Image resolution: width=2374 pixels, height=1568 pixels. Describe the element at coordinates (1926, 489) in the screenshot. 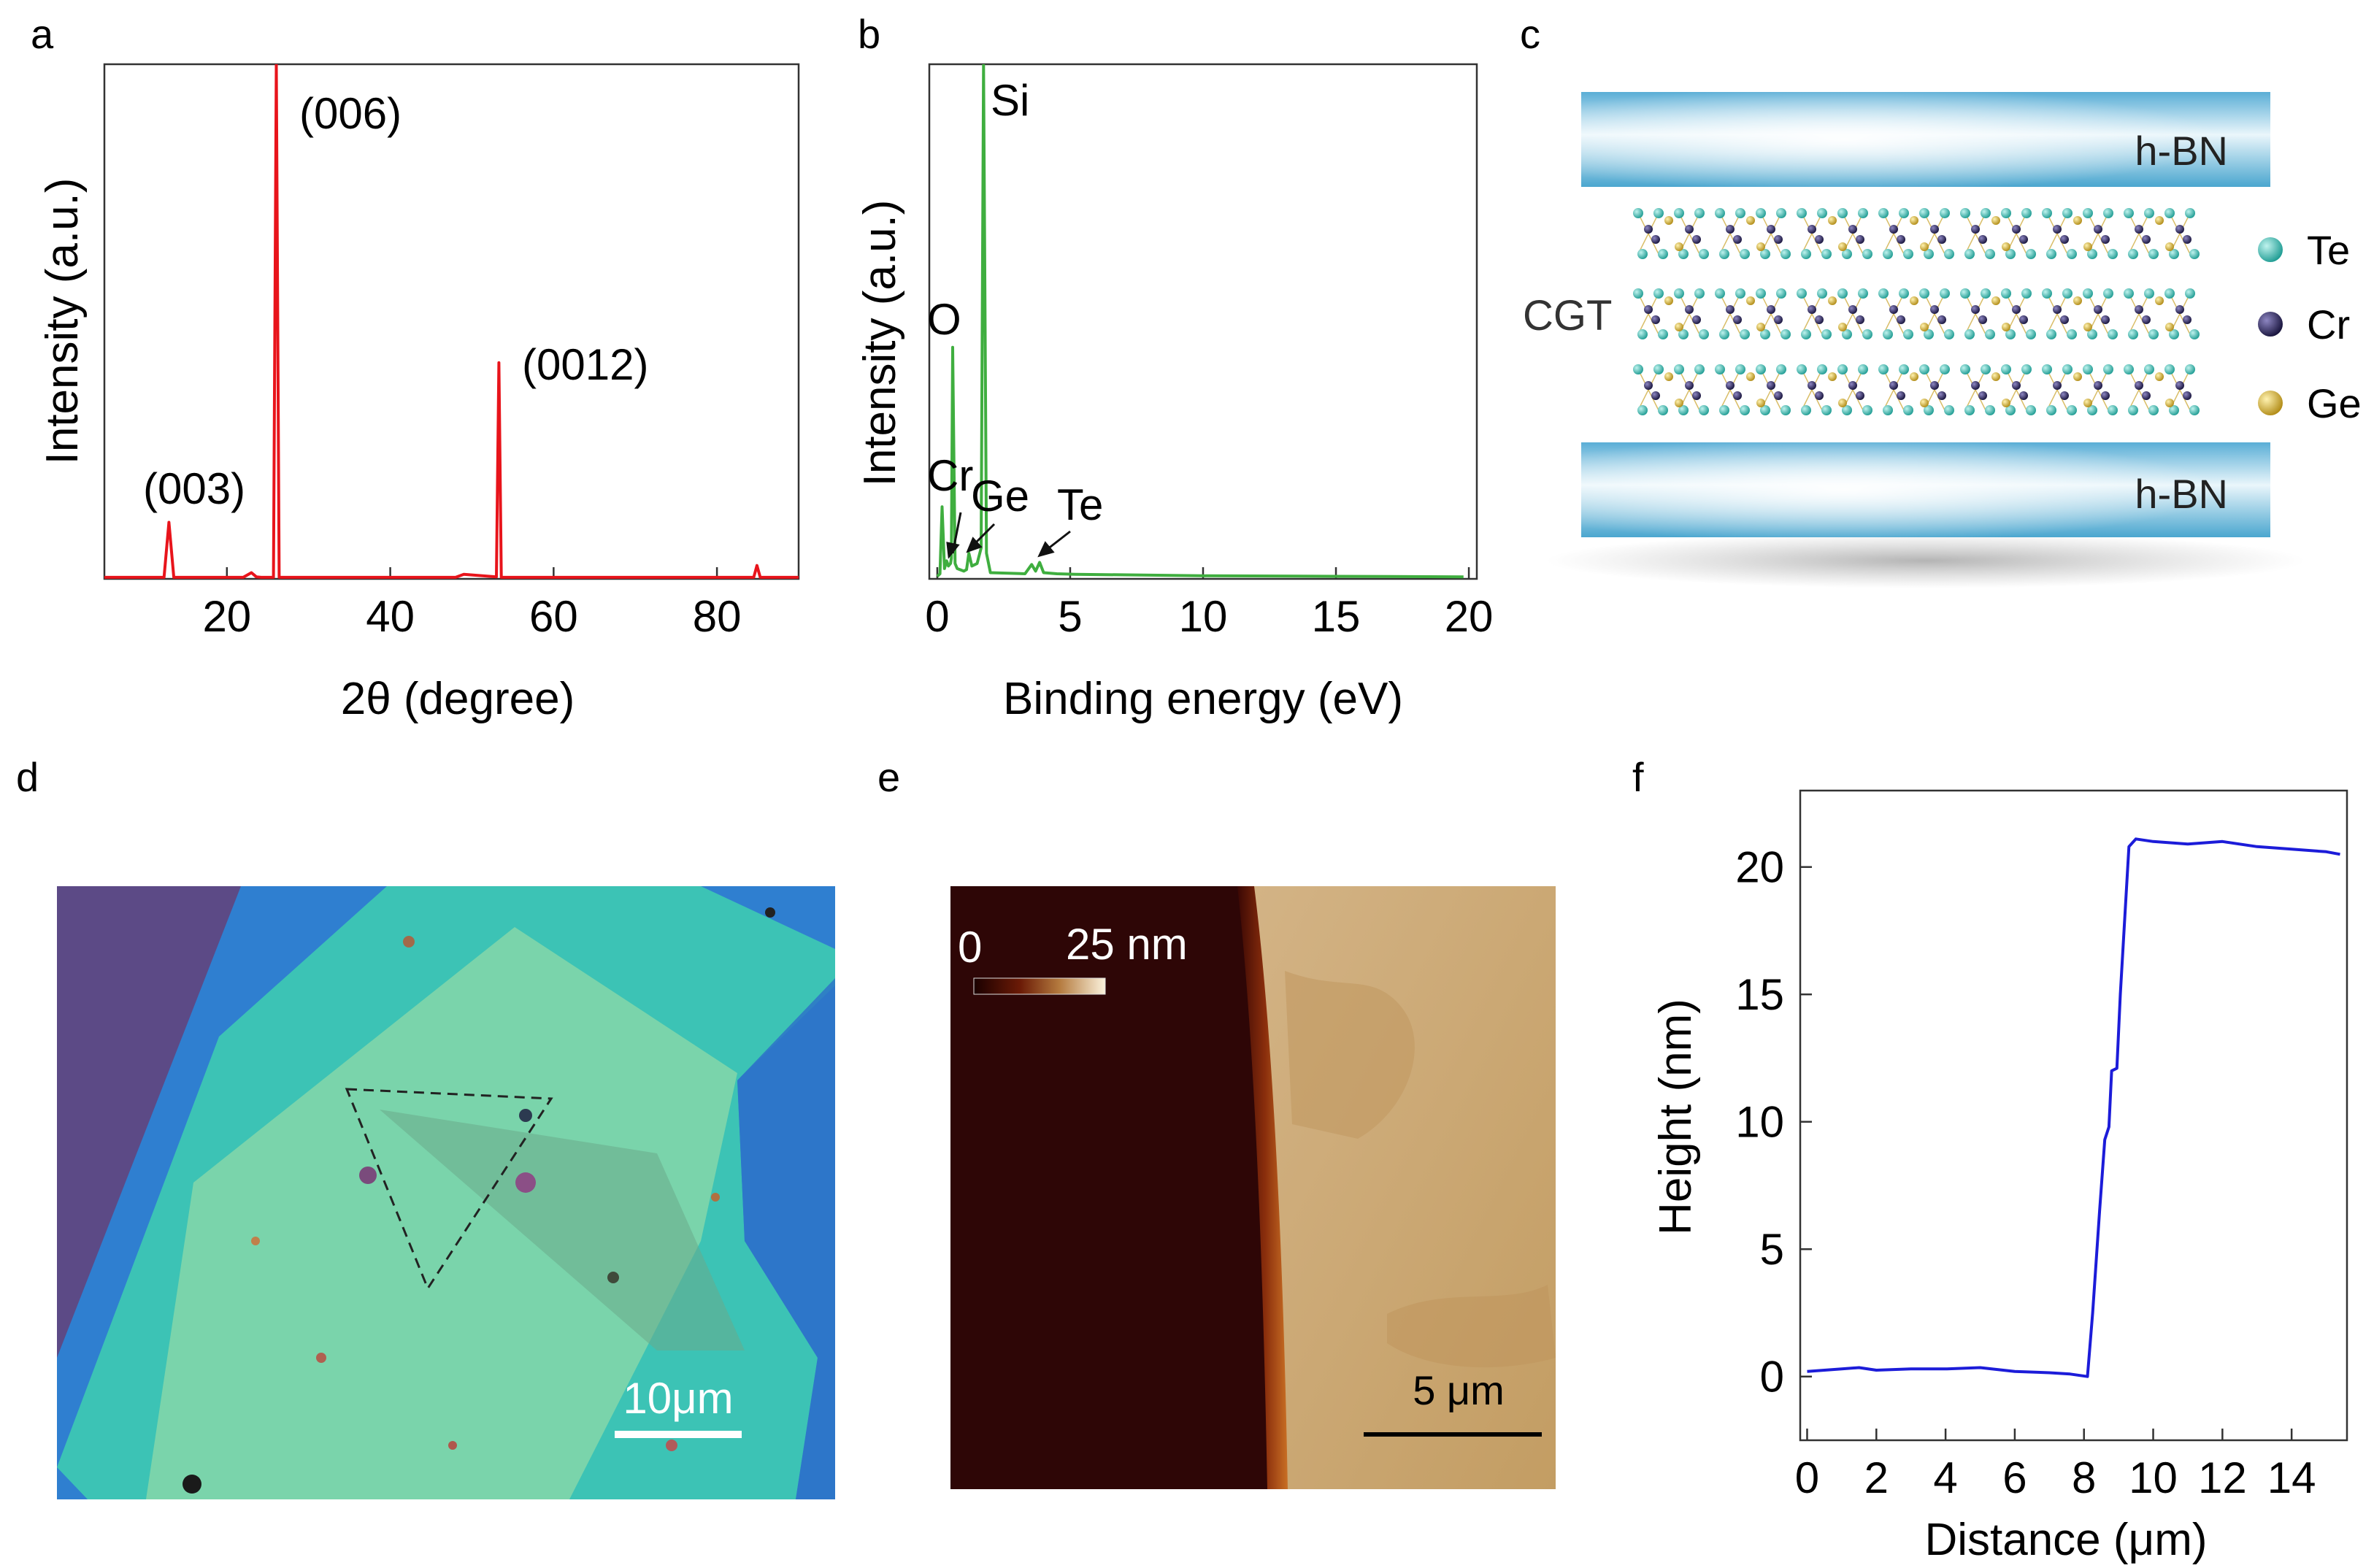

I see `hbn-bottom-glow` at that location.